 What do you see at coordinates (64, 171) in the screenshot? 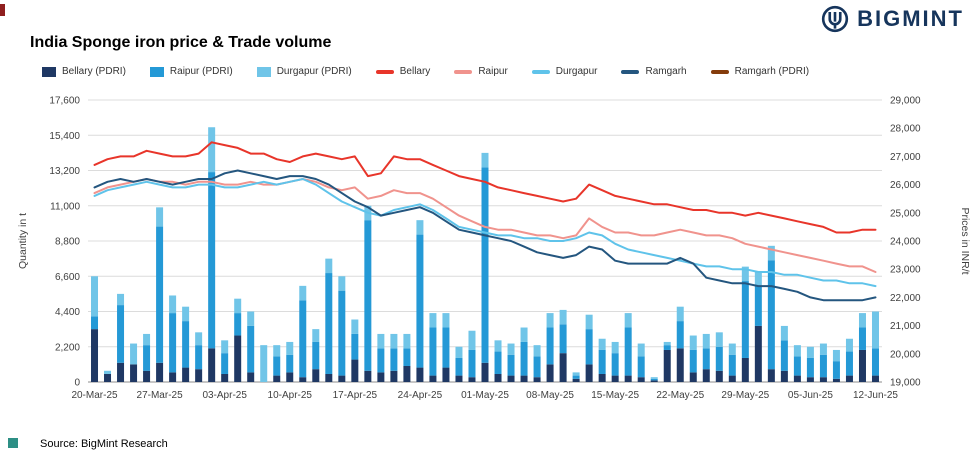
I see `svg-text: 13,200` at bounding box center [64, 171].